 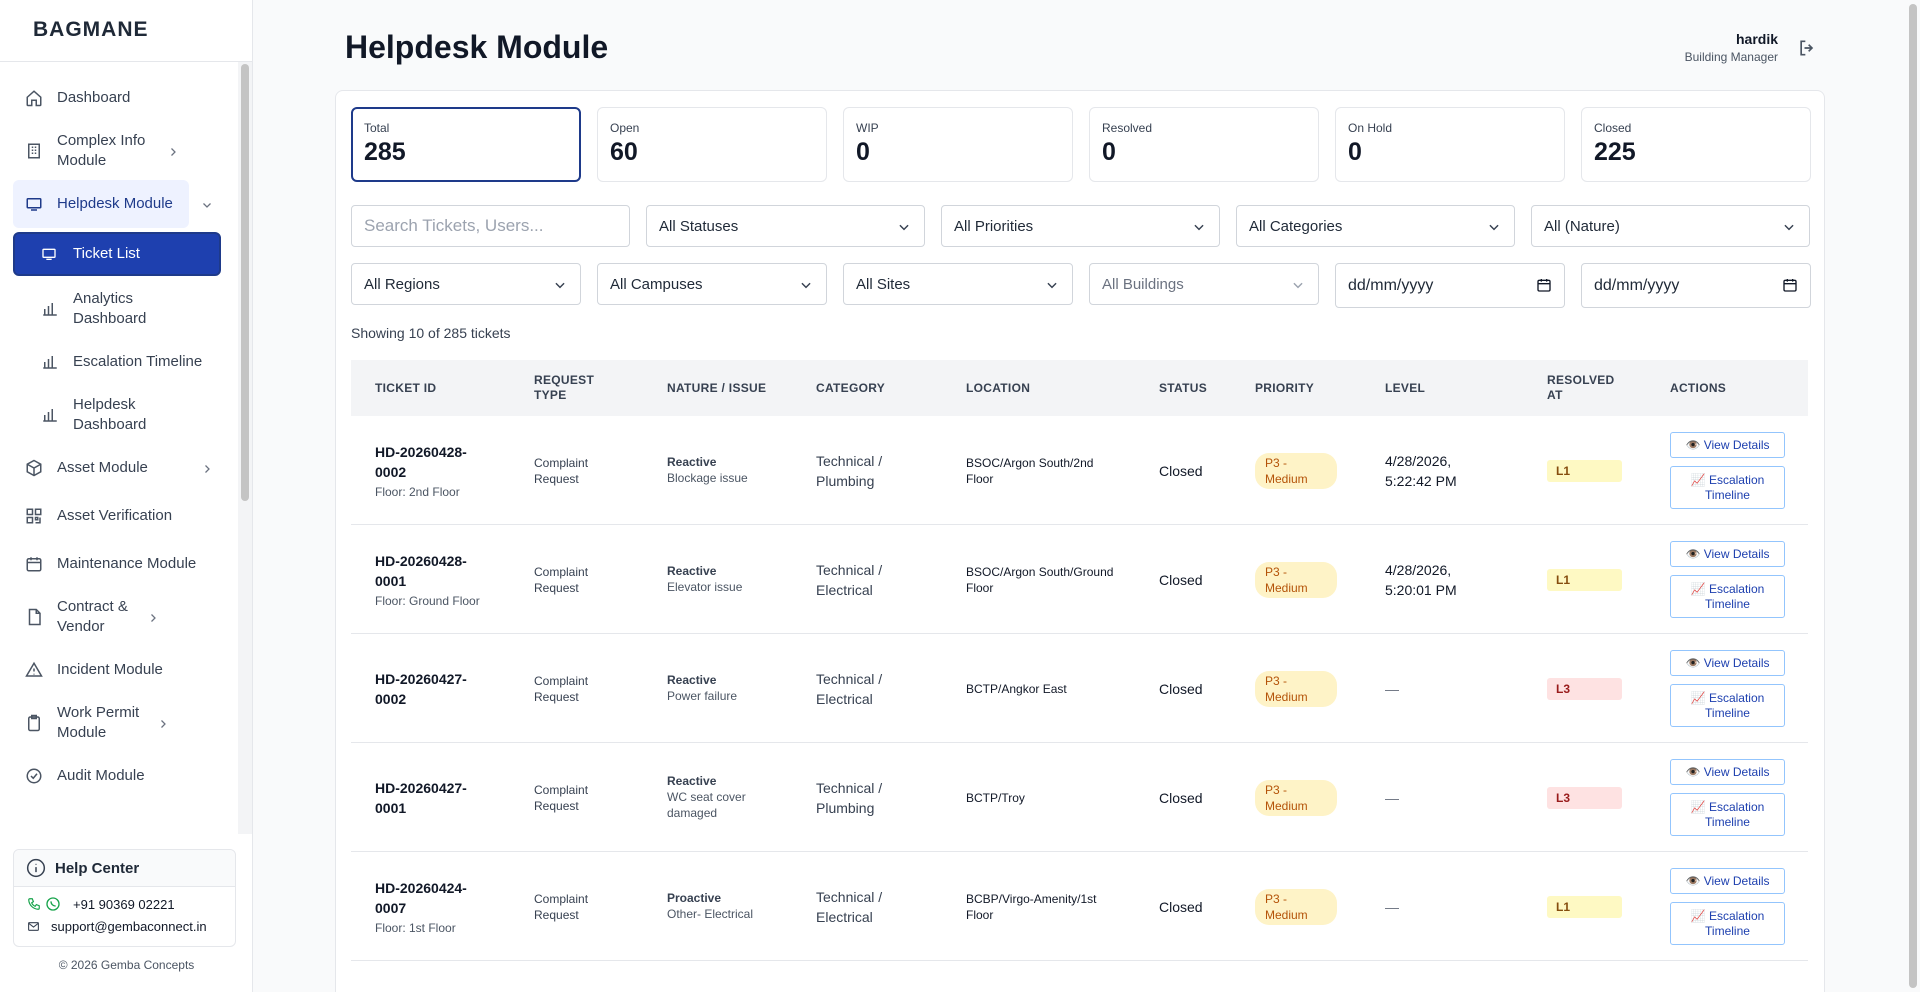 What do you see at coordinates (119, 670) in the screenshot?
I see `sidebar-item-incident: Incident Module` at bounding box center [119, 670].